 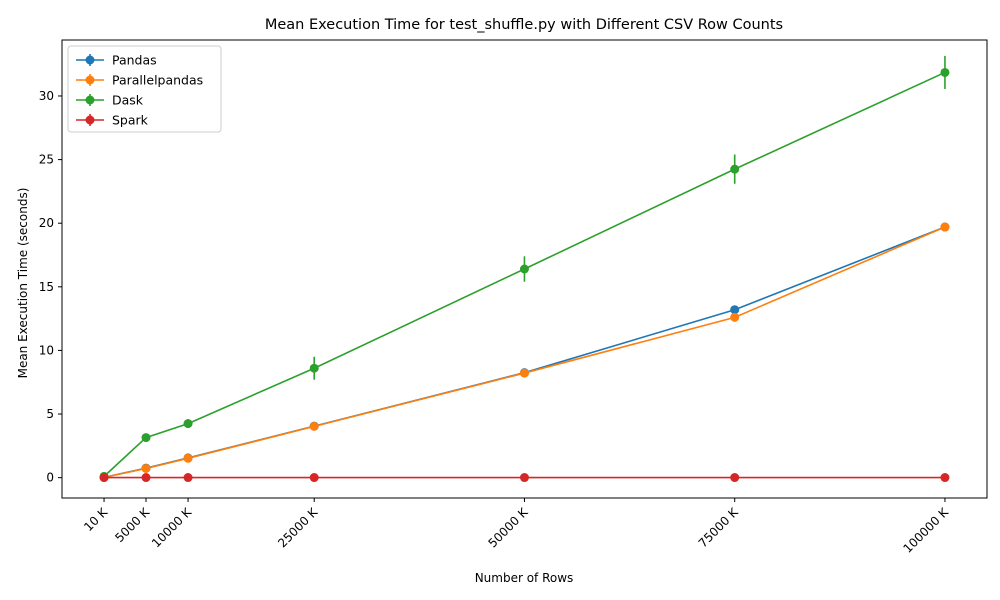 I want to click on legend-item: Pandas, so click(x=116, y=60).